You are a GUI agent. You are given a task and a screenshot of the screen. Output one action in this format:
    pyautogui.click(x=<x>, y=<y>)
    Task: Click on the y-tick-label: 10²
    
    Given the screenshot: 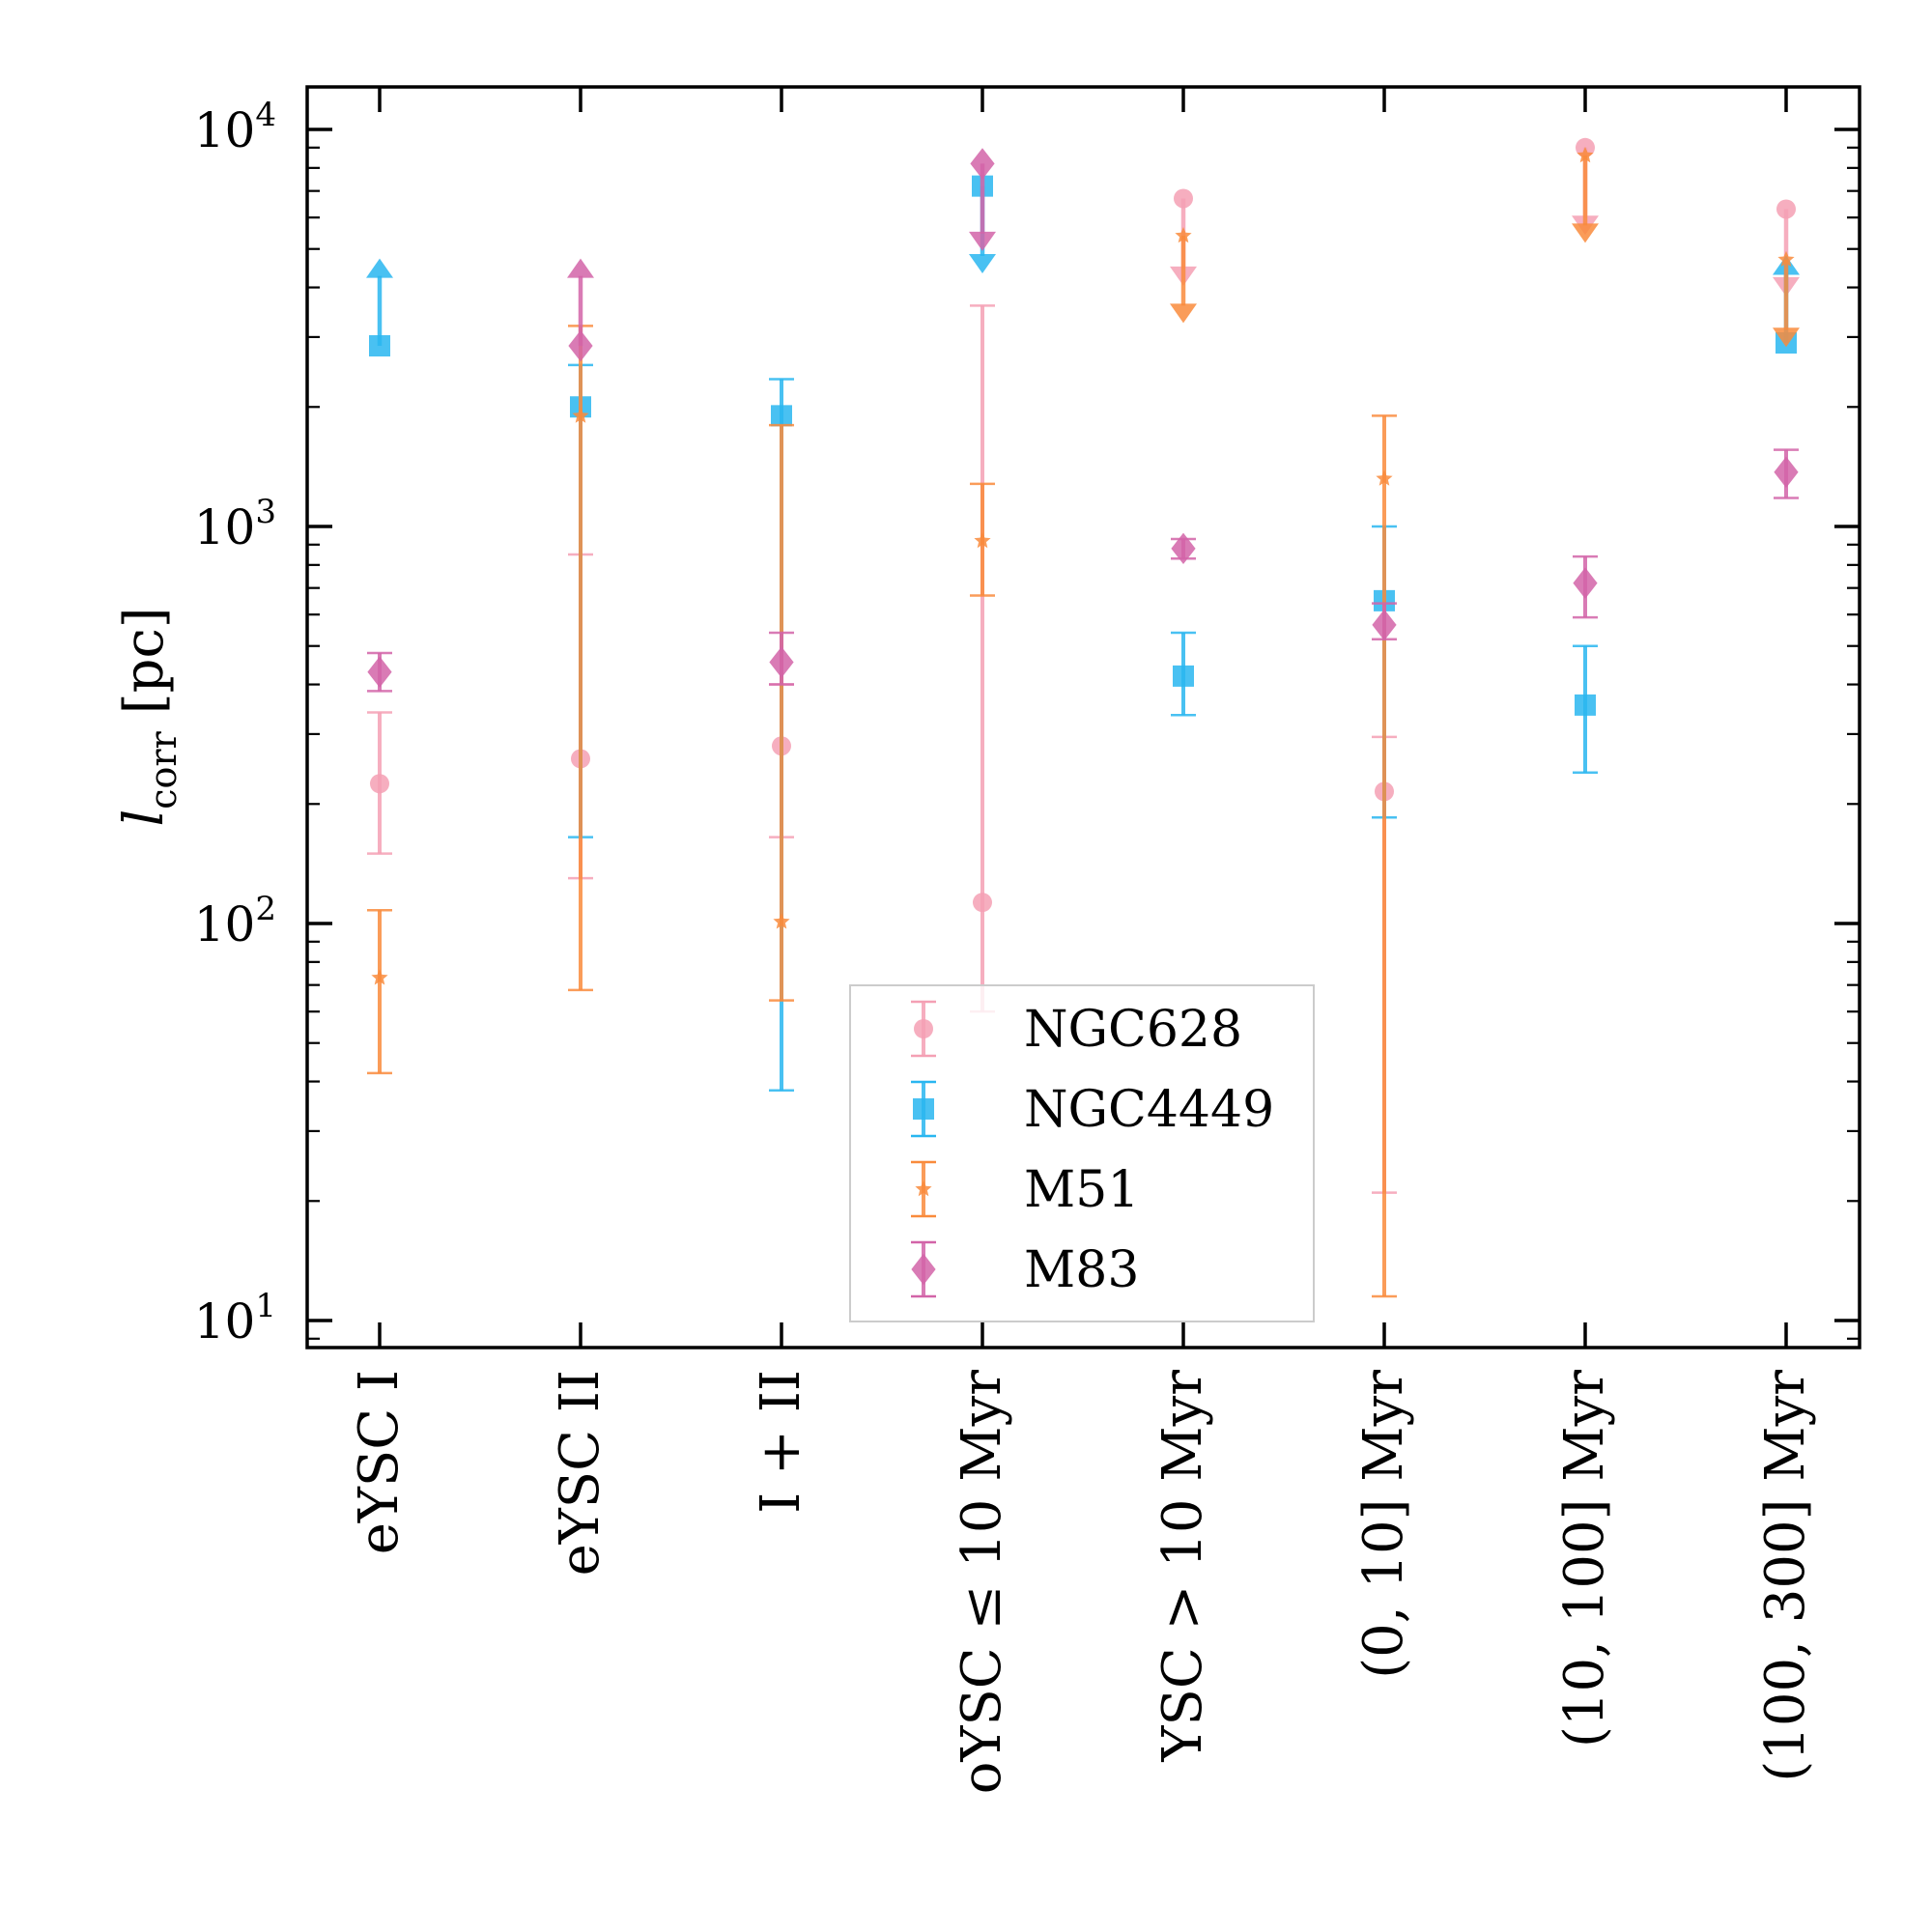 What is the action you would take?
    pyautogui.click(x=235, y=921)
    